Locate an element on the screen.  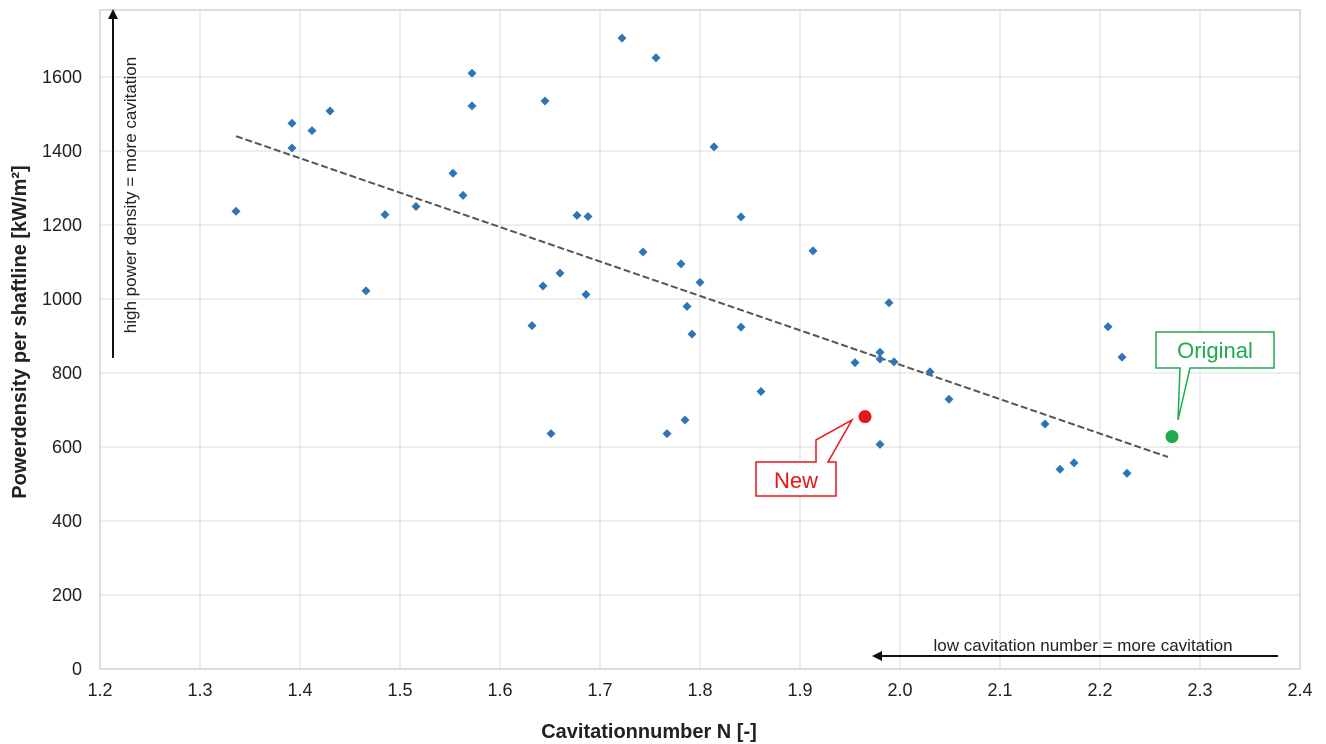
callout-new-box is located at coordinates (804, 457).